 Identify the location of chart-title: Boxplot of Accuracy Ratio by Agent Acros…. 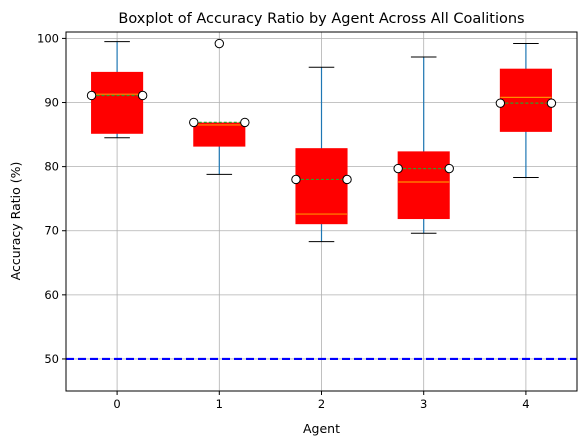
(321, 19).